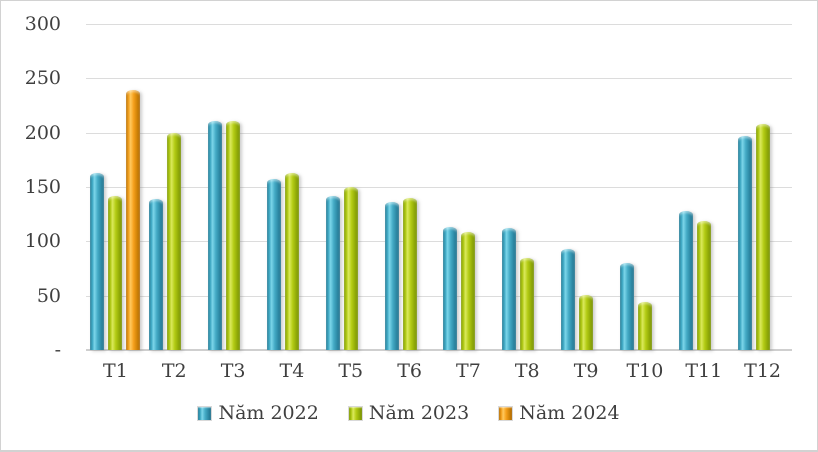 The image size is (818, 452). I want to click on bar-năm-2023-t11, so click(703, 285).